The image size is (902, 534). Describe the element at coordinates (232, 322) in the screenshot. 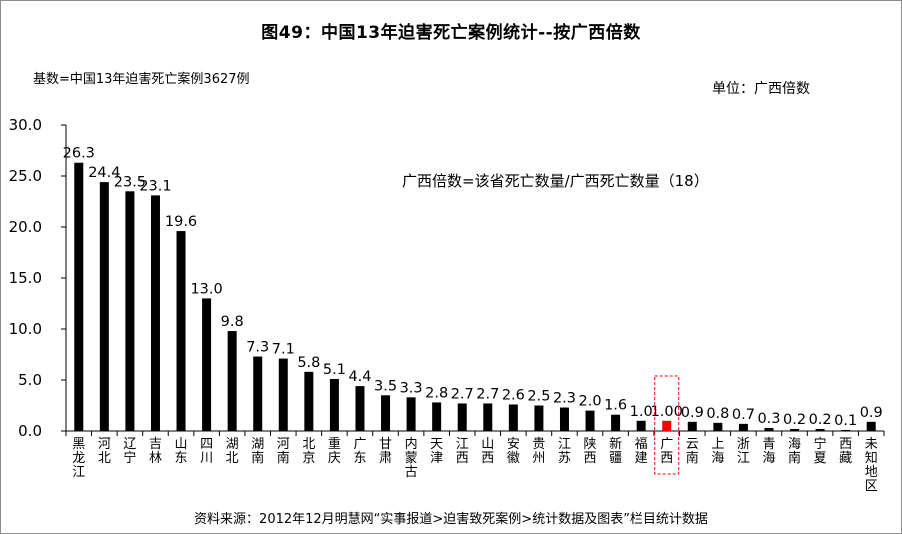

I see `data-label: 9.8` at that location.